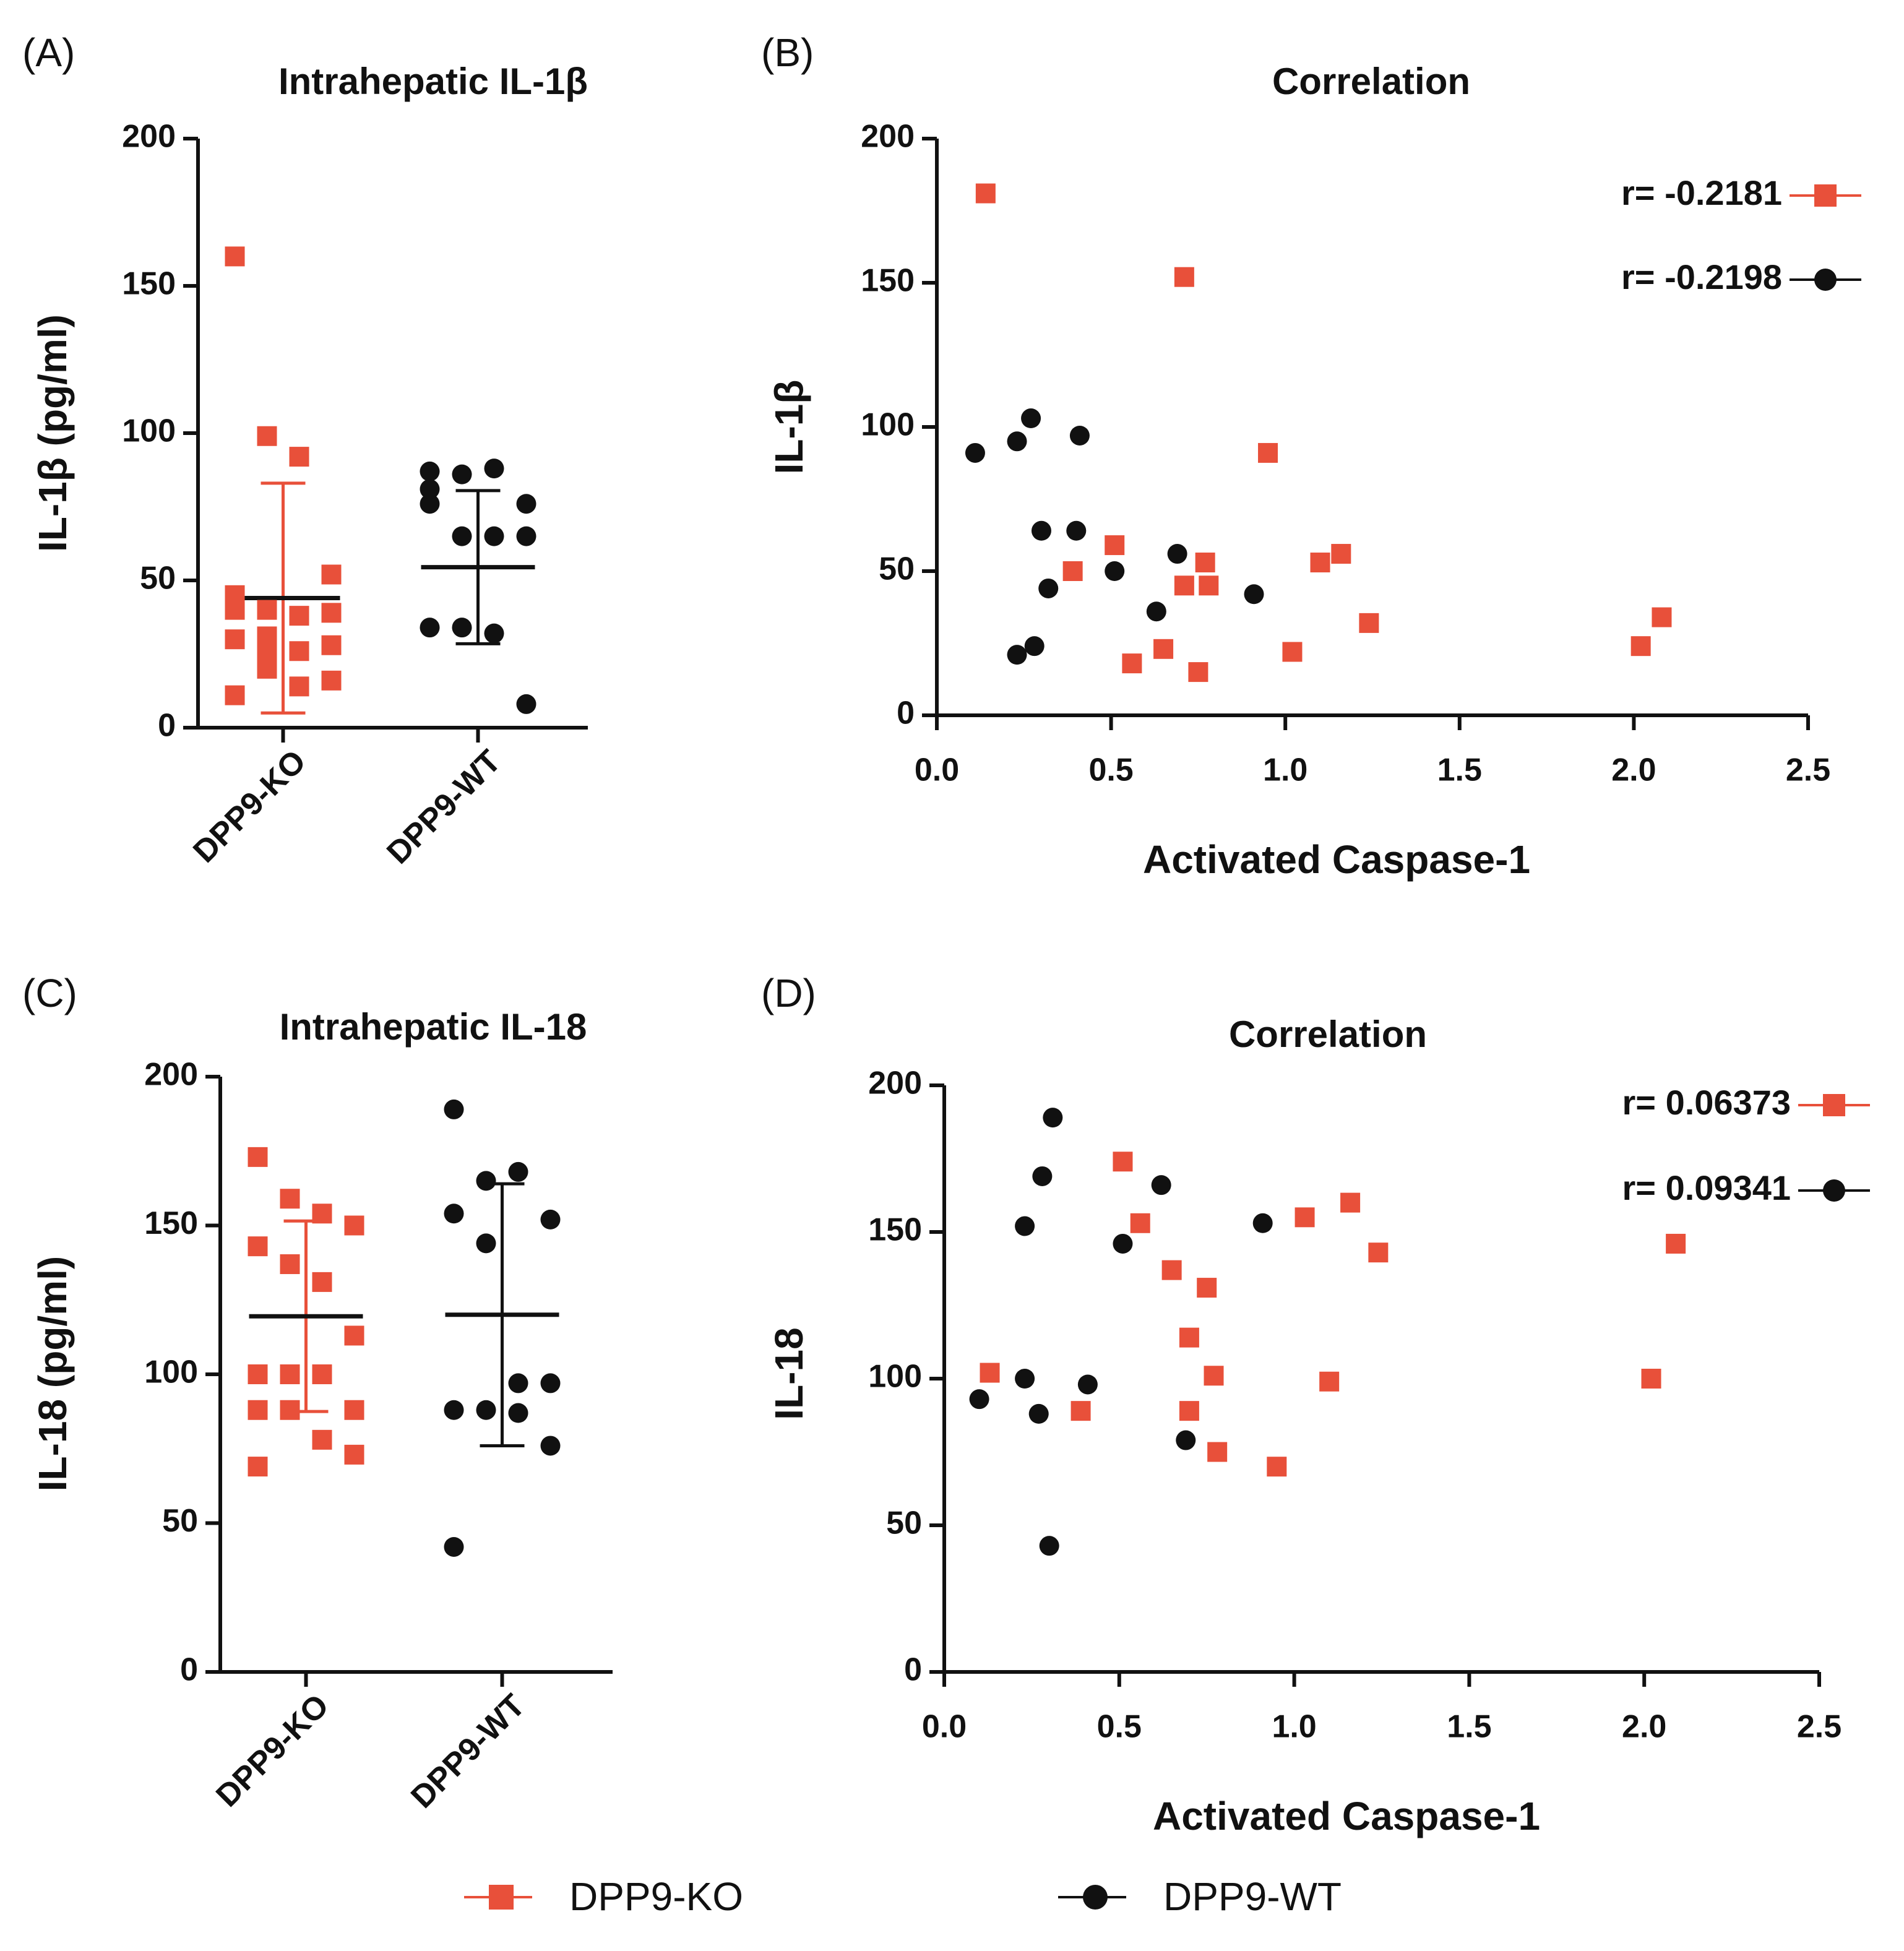 This screenshot has height=1951, width=1904. Describe the element at coordinates (937, 770) in the screenshot. I see `x-tick-label: 0.0` at that location.